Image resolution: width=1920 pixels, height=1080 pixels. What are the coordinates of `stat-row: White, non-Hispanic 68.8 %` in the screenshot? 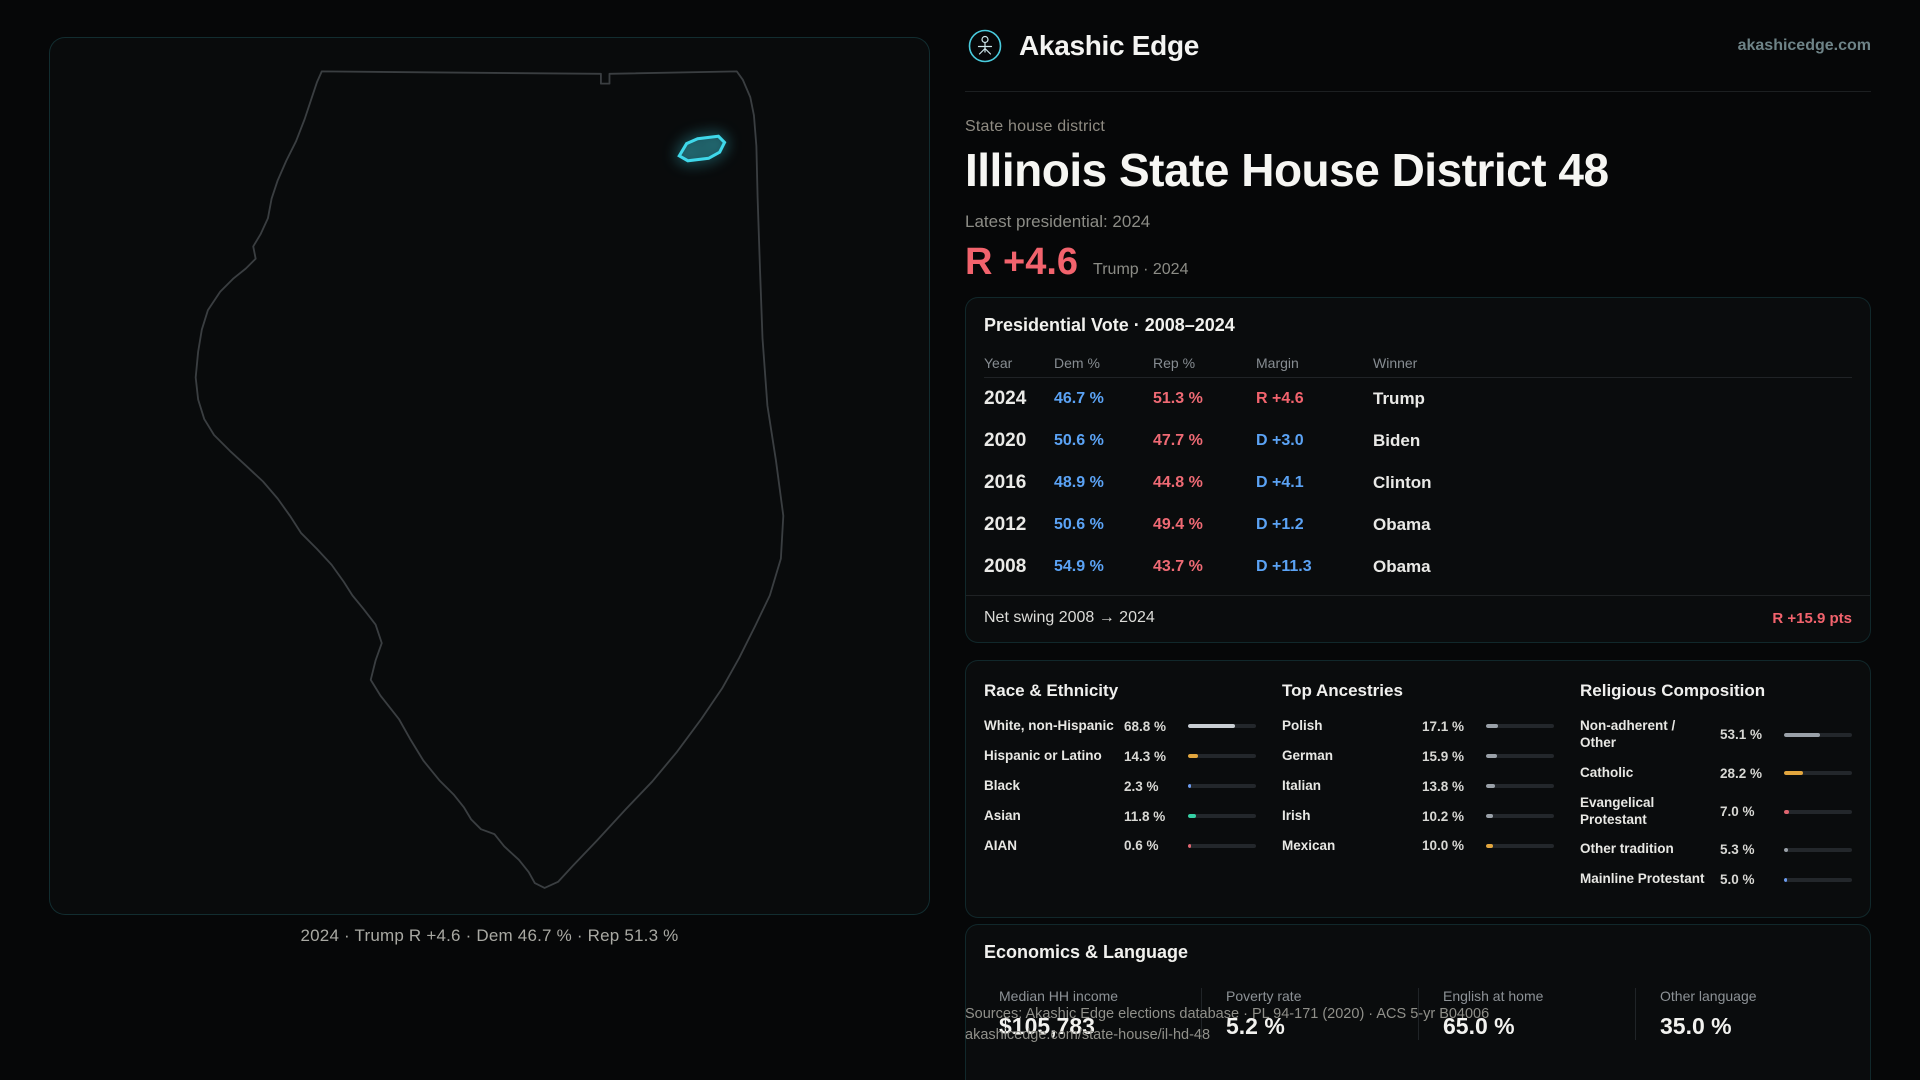 It's located at (1120, 726).